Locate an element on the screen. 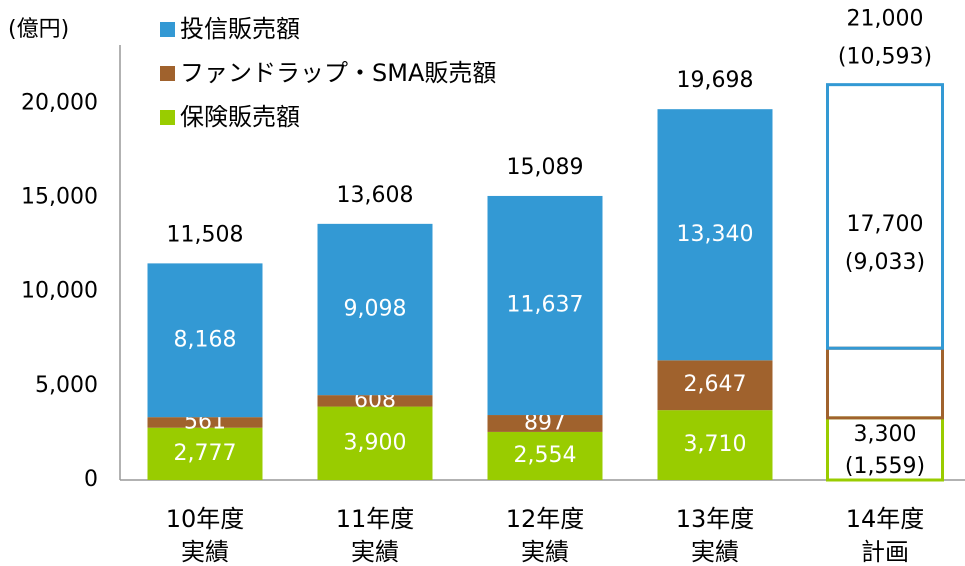 This screenshot has width=965, height=566. x-tick-label: 計画 is located at coordinates (885, 552).